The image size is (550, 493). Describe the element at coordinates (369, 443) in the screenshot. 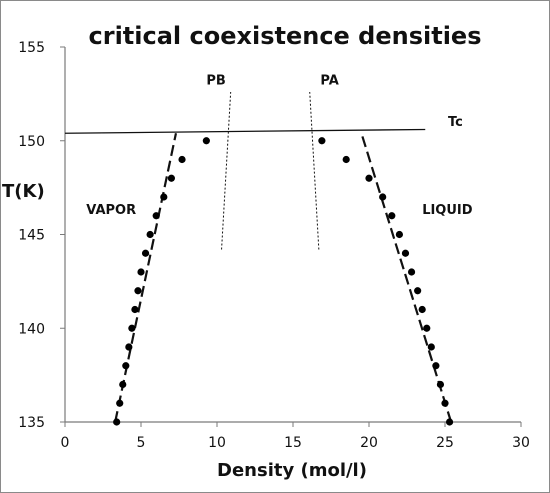

I see `x-tick-label: 20` at that location.